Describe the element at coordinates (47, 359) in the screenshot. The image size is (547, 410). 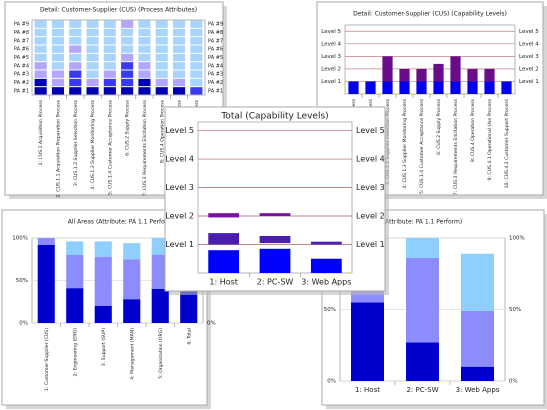
I see `x-tick-label: 1: Customer-Supplier (CUS)` at that location.